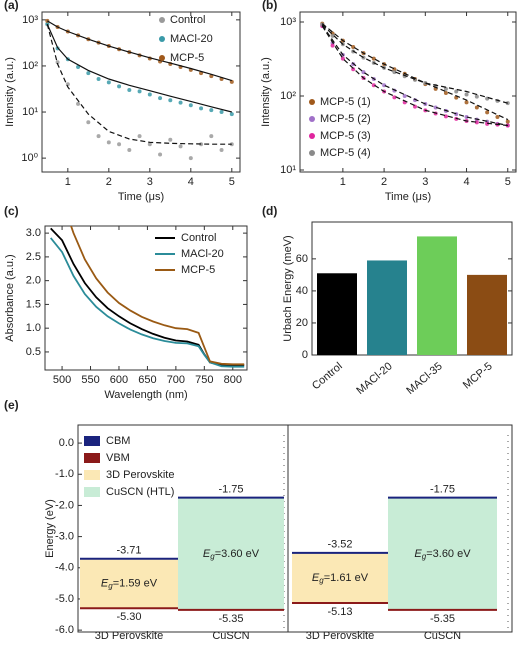 The image size is (520, 646). I want to click on y-tick-label: 3.0, so click(33, 233).